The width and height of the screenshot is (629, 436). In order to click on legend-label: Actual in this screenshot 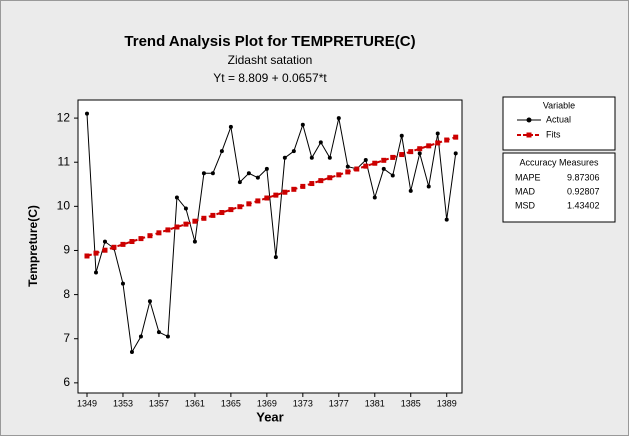, I will do `click(558, 119)`.